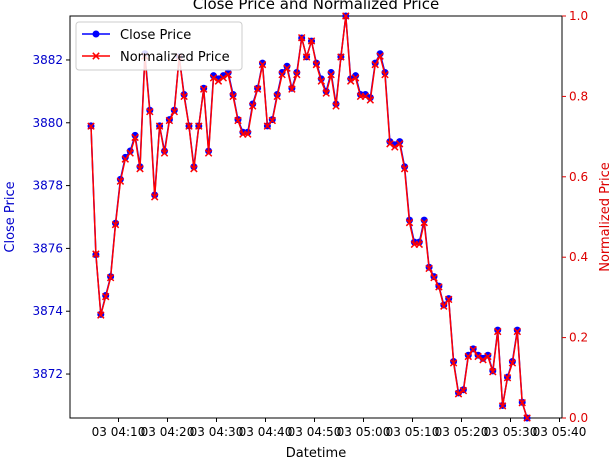 Image resolution: width=616 pixels, height=459 pixels. What do you see at coordinates (578, 418) in the screenshot?
I see `y-right-tick-label: 0.0` at bounding box center [578, 418].